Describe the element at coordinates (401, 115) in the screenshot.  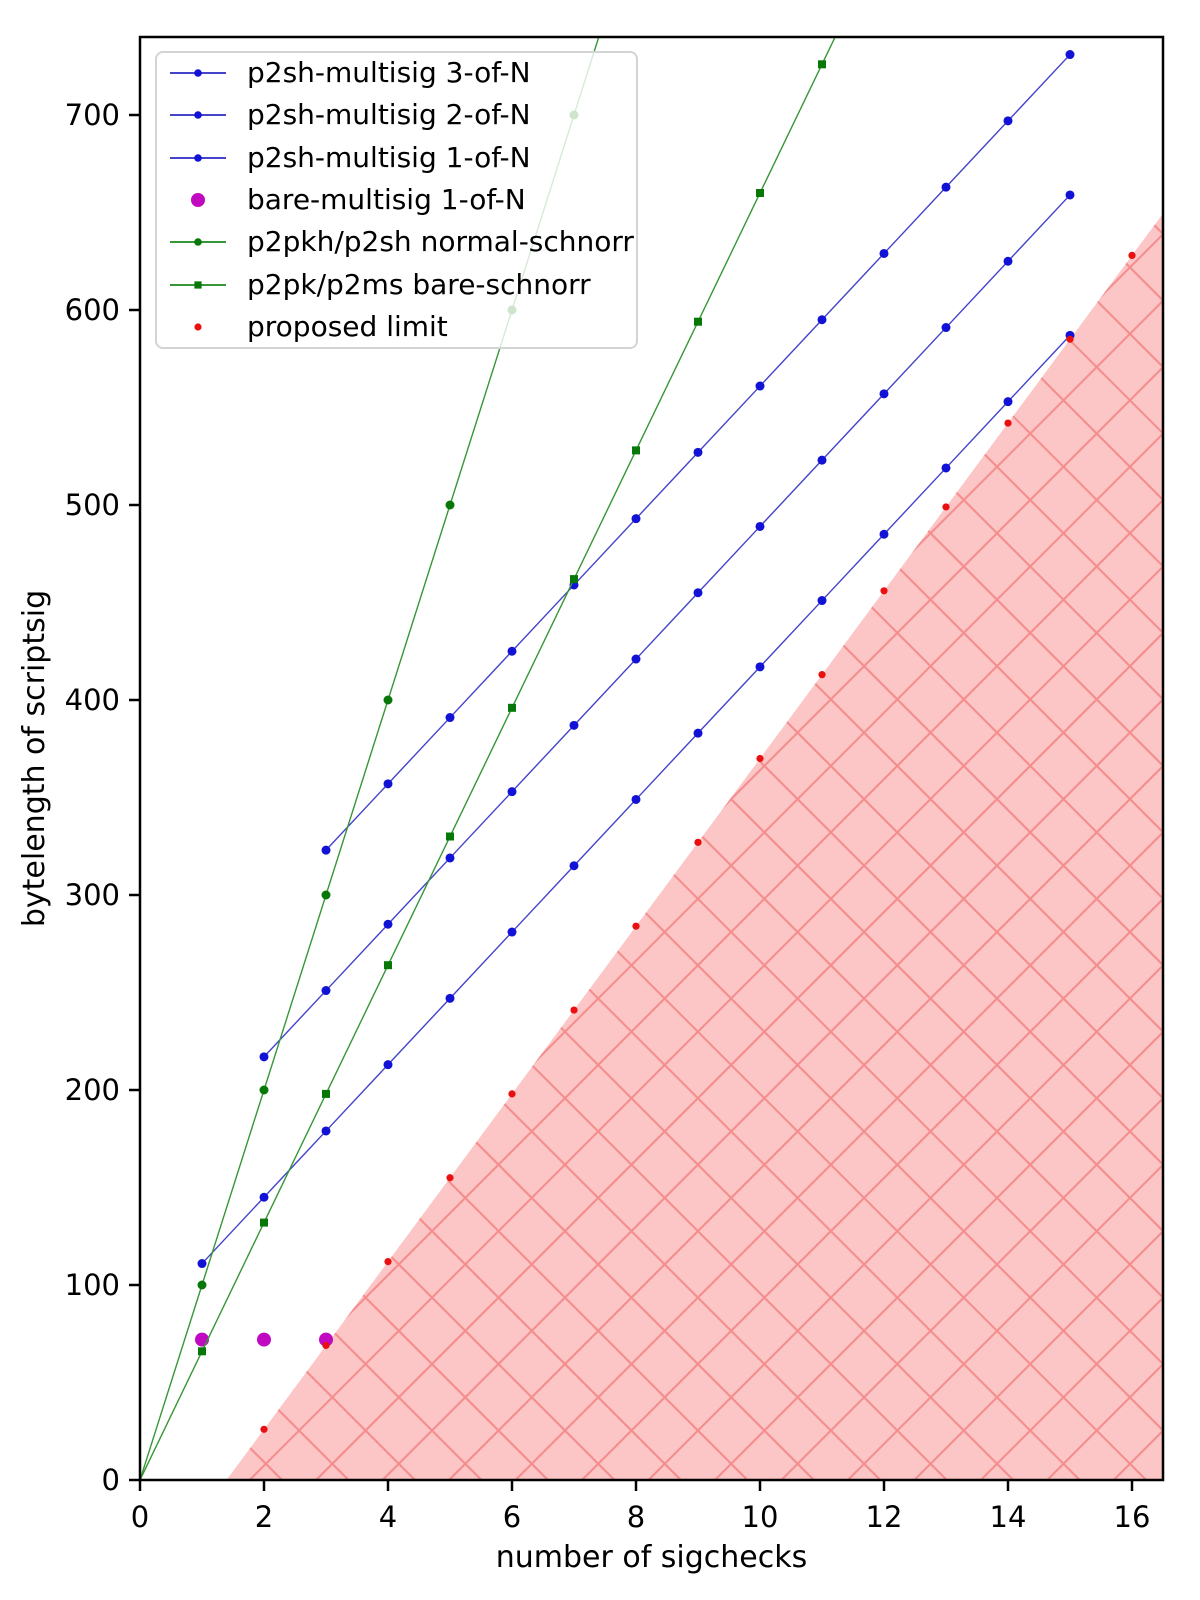
I see `legend-item-p2sh-multisig-2-of-n: p2sh-multisig 2-of-N` at that location.